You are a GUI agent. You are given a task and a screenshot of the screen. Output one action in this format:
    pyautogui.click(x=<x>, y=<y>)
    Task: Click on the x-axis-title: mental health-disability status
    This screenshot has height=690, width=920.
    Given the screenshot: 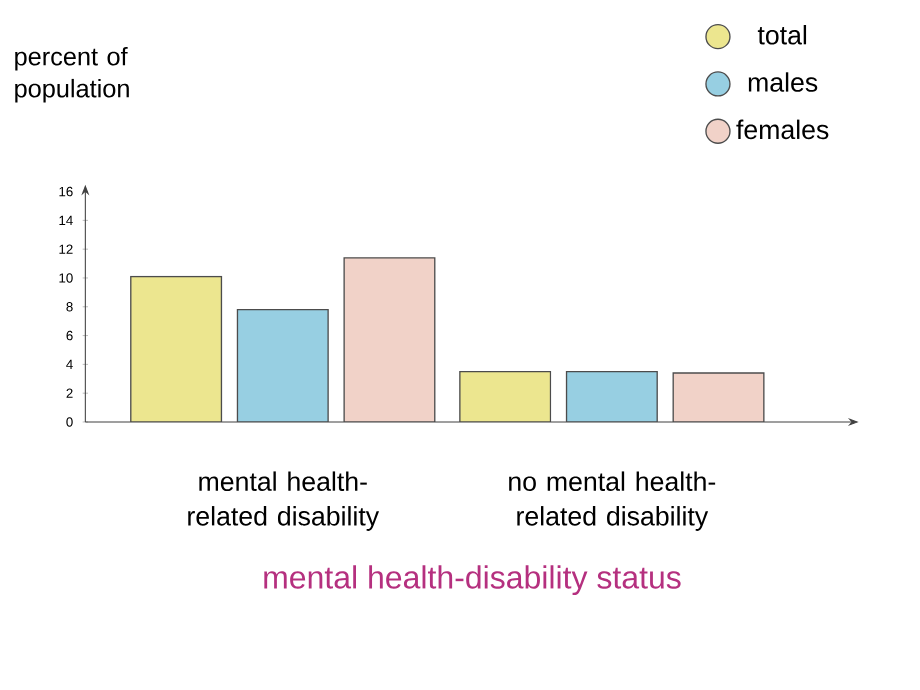 What is the action you would take?
    pyautogui.click(x=472, y=580)
    